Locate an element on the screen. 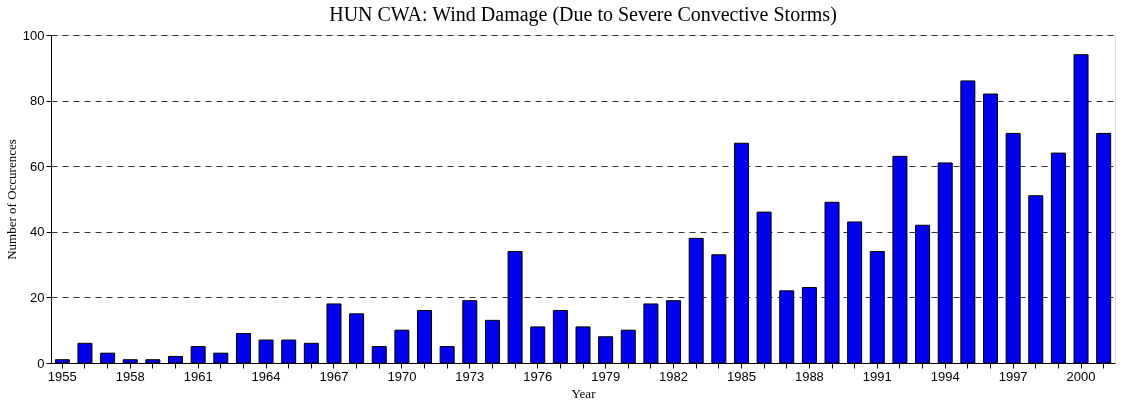 This screenshot has height=413, width=1137. x-tick-label: 1964 is located at coordinates (266, 376).